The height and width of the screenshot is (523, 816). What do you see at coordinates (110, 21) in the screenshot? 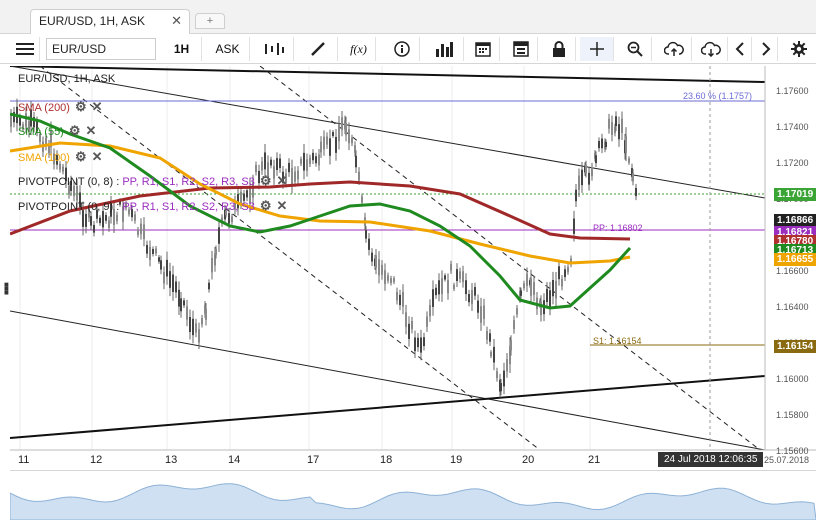
I see `chart-tab: EUR/USD, 1H, ASK ✕` at bounding box center [110, 21].